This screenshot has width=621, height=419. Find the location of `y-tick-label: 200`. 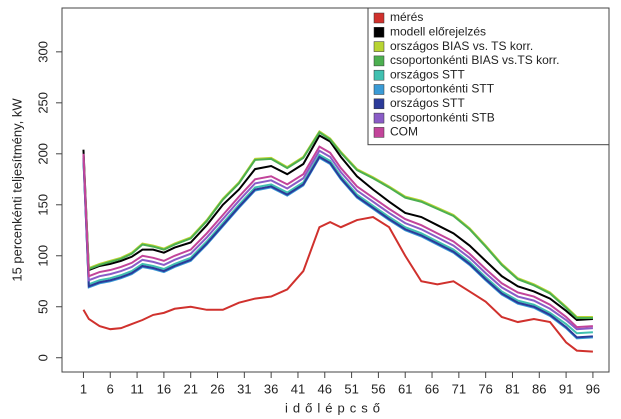

y-tick-label: 200 is located at coordinates (42, 154).